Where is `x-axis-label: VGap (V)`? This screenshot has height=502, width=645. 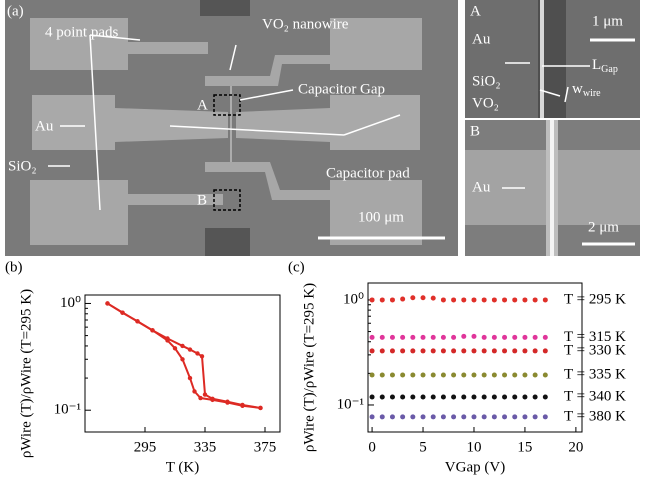
x-axis-label: VGap (V) is located at coordinates (475, 467).